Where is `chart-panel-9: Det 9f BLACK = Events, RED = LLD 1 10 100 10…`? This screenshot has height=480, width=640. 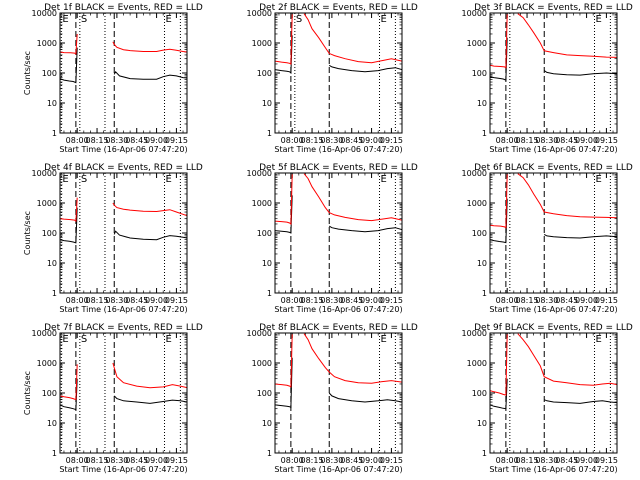
chart-panel-9: Det 9f BLACK = Events, RED = LLD 1 10 100 10… is located at coordinates (547, 398).